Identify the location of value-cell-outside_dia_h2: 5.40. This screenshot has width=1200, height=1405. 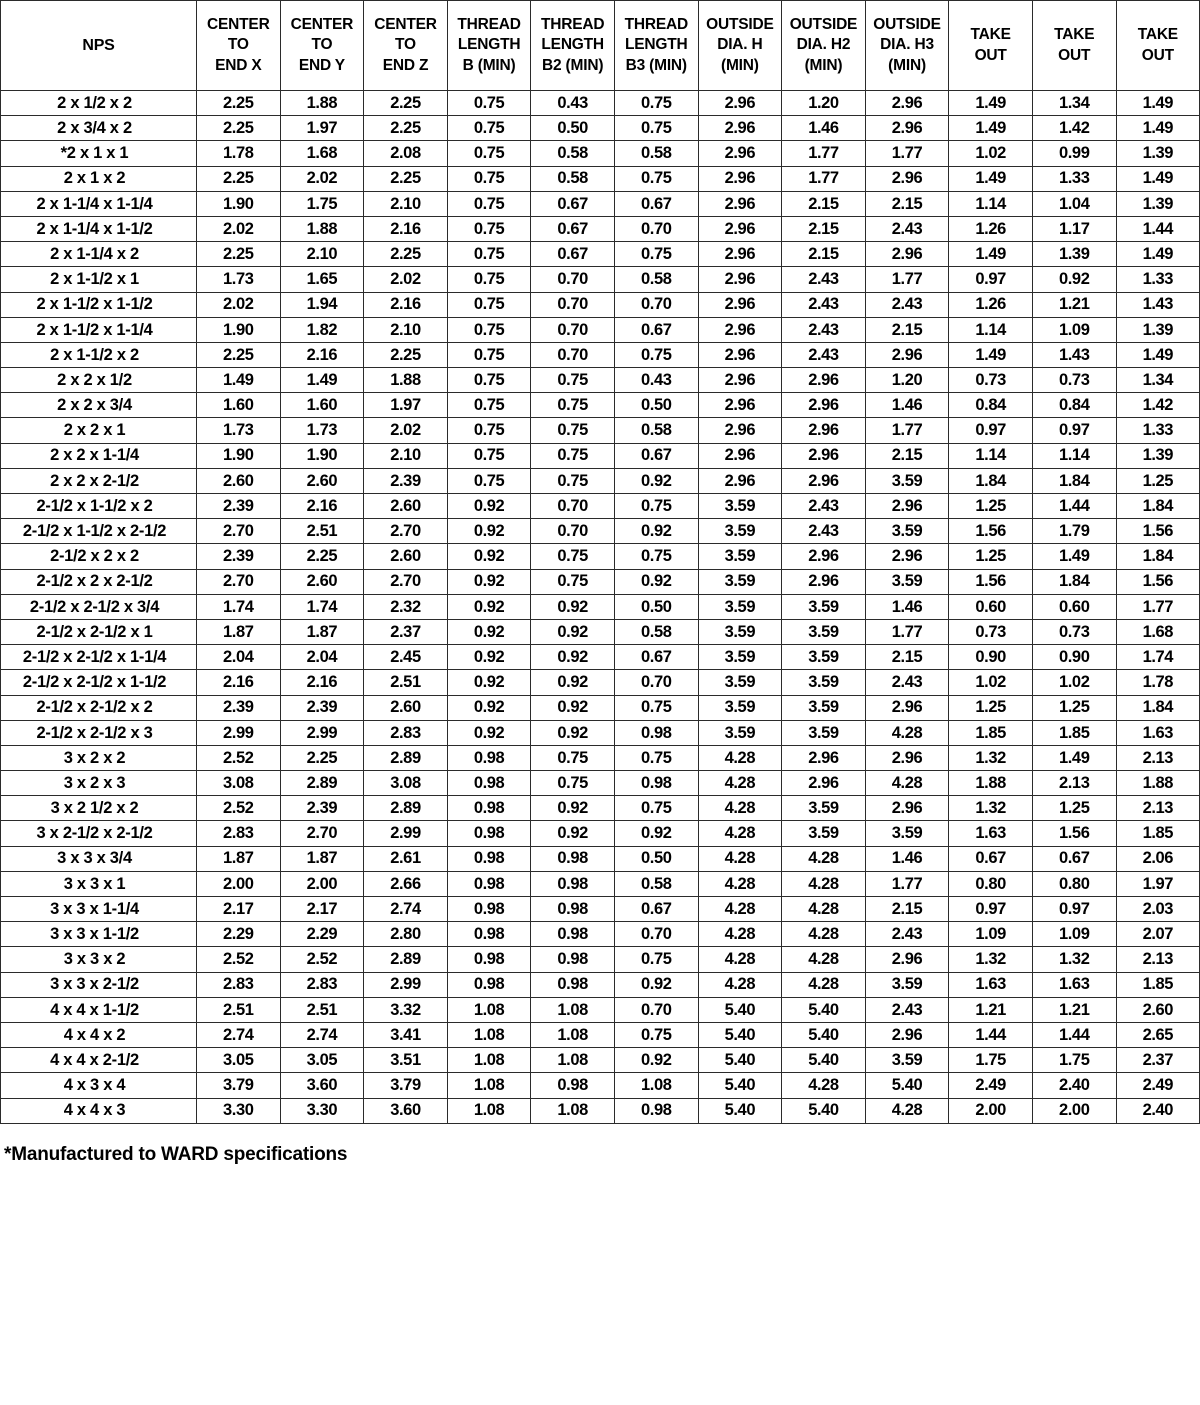
(823, 1035).